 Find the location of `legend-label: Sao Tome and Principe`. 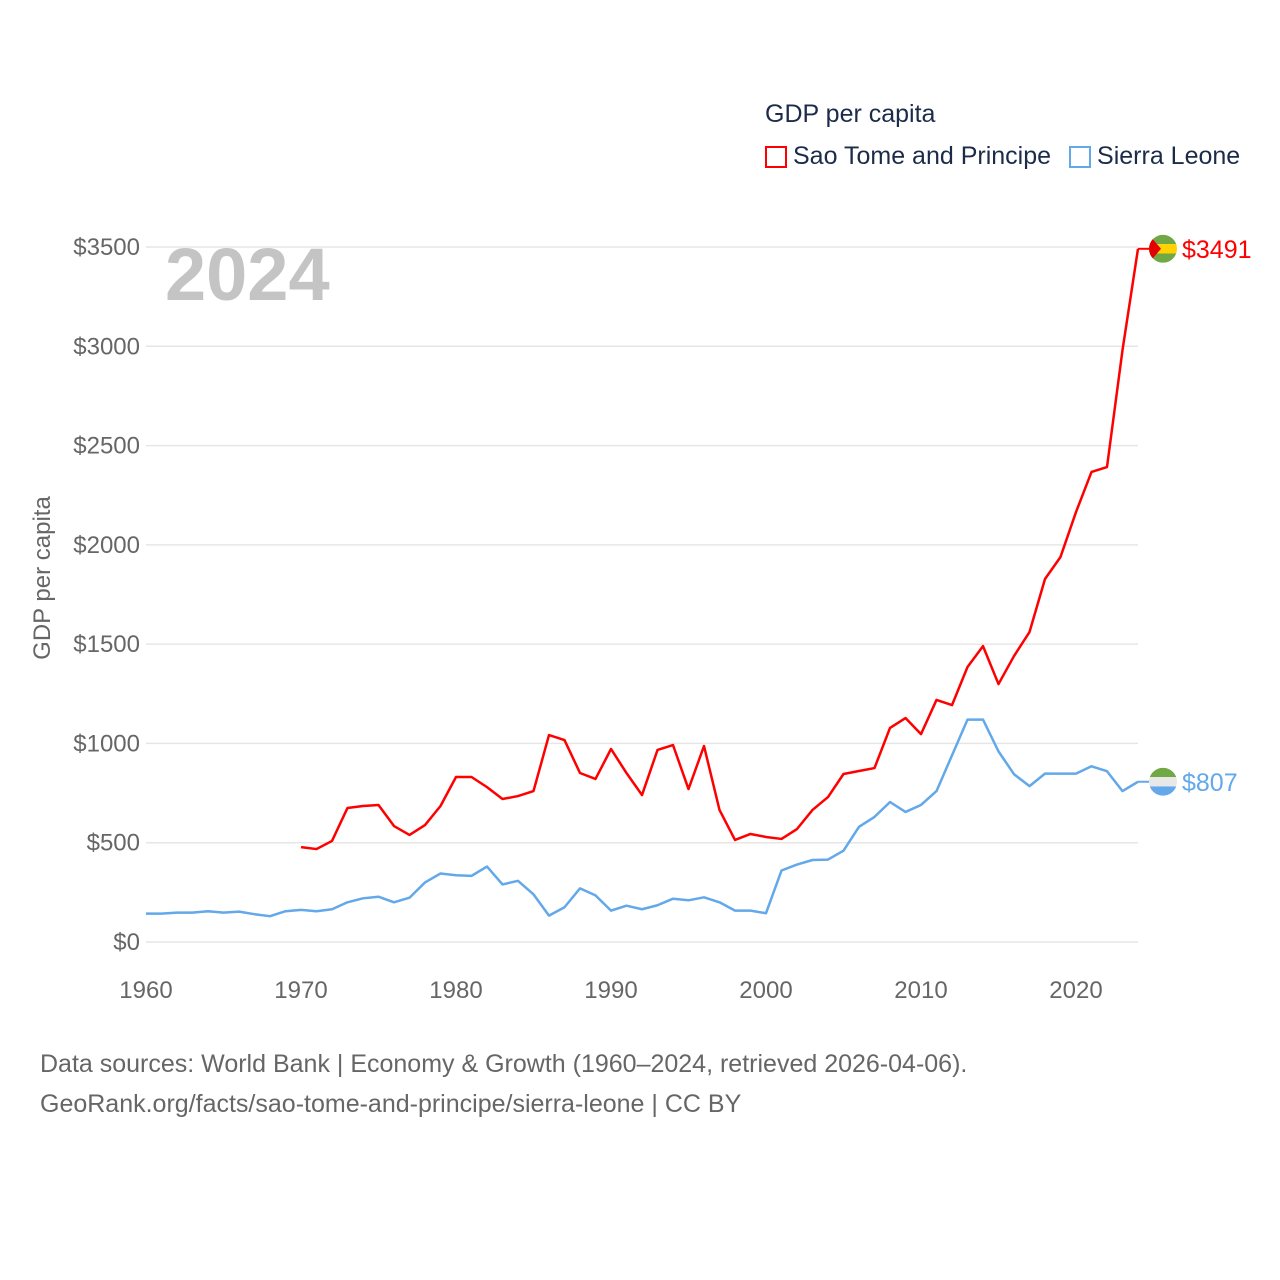

legend-label: Sao Tome and Principe is located at coordinates (922, 156).